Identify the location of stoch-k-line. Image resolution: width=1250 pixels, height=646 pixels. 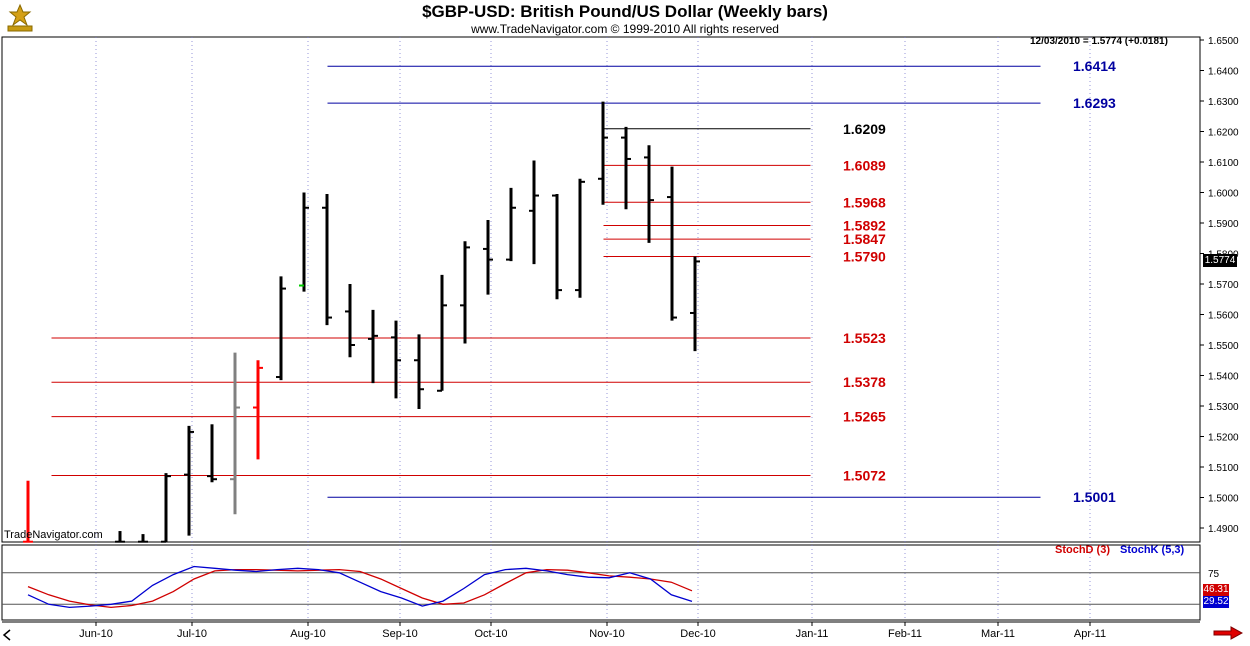
(360, 587).